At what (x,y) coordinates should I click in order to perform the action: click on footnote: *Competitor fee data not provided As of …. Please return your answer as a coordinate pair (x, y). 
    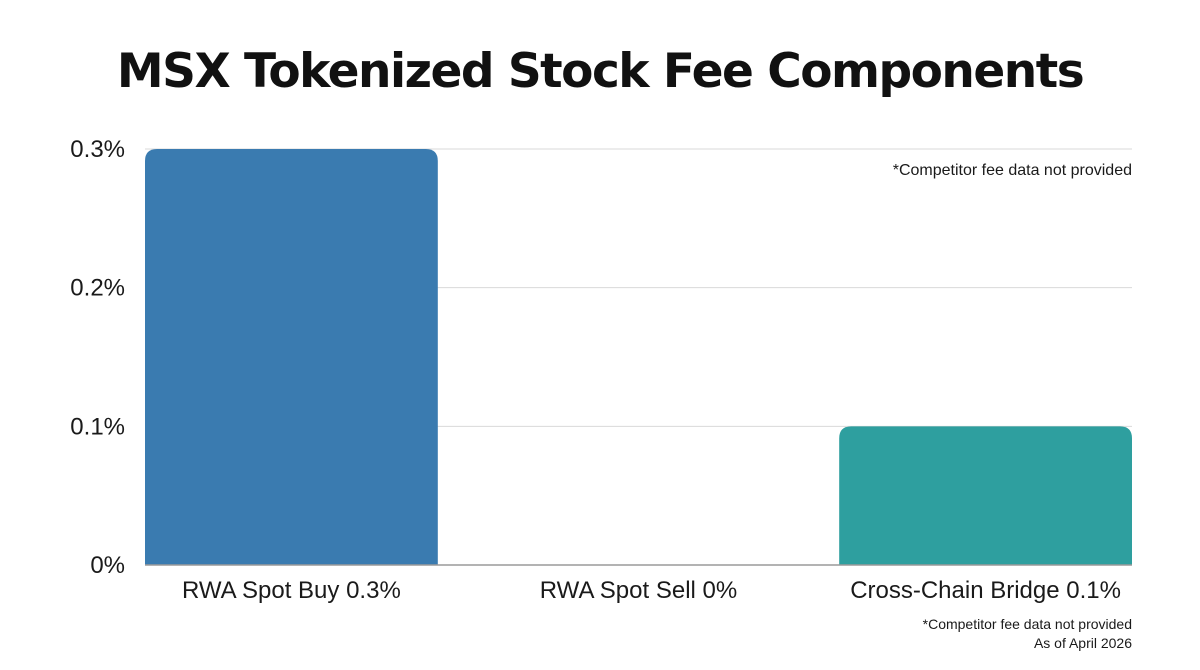
    Looking at the image, I should click on (1027, 634).